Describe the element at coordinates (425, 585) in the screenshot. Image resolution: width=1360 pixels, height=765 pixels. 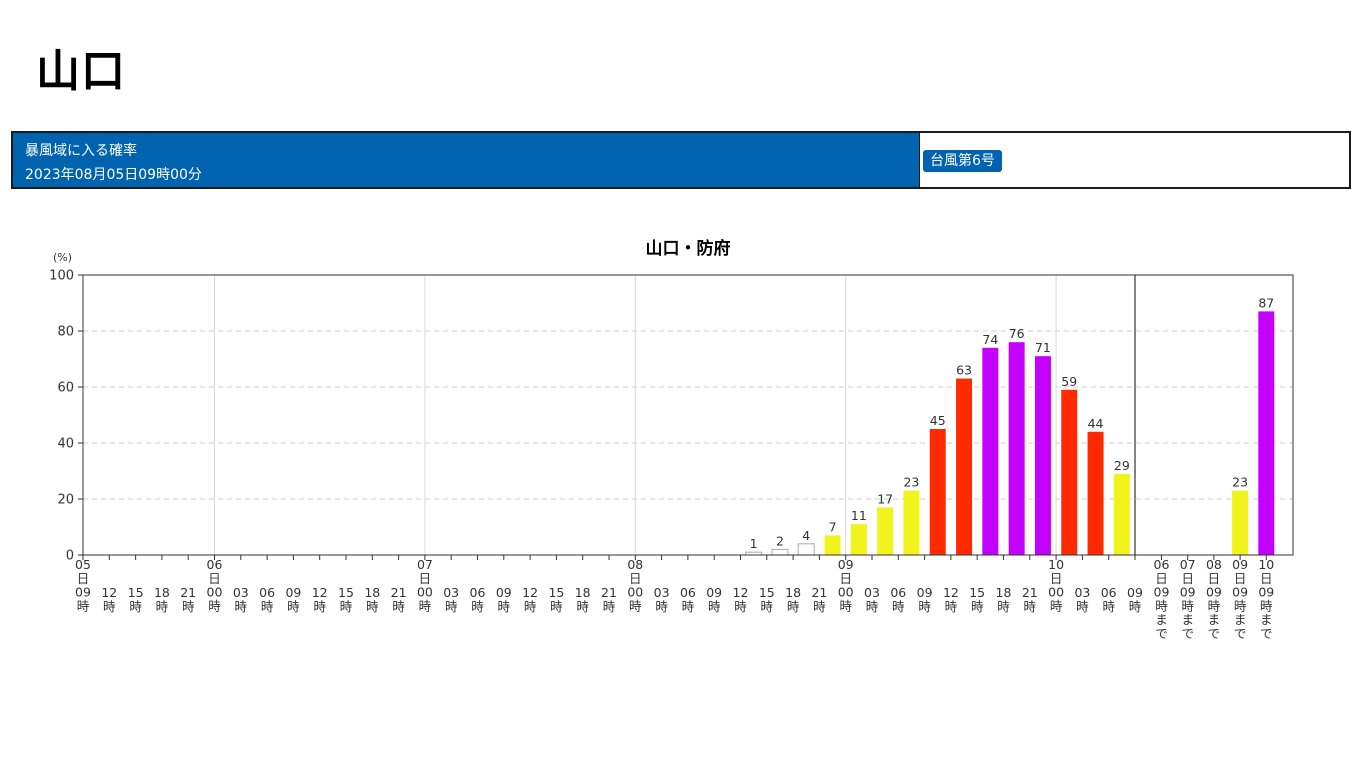
I see `x-tick-label: 07 日 00 時` at that location.